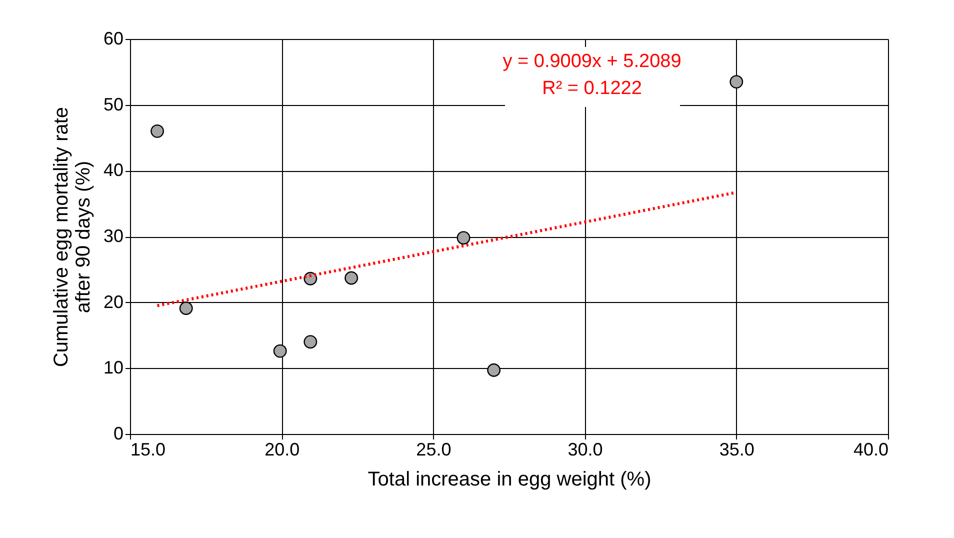  Describe the element at coordinates (72, 237) in the screenshot. I see `y-axis-title: Cumulative egg mortality rate after 90 days (%)` at that location.